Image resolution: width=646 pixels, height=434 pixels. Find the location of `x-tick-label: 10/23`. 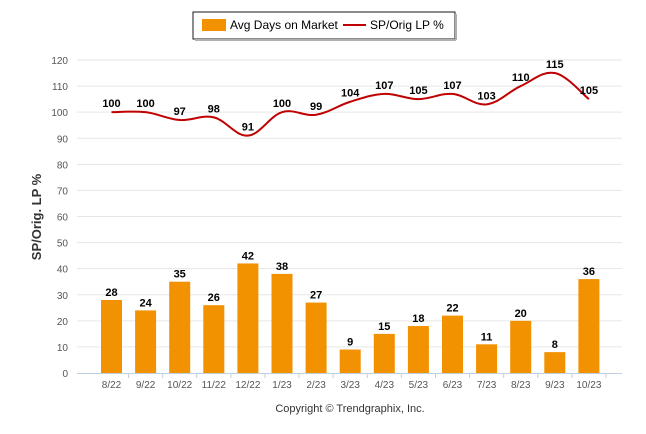

x-tick-label: 10/23 is located at coordinates (588, 385).